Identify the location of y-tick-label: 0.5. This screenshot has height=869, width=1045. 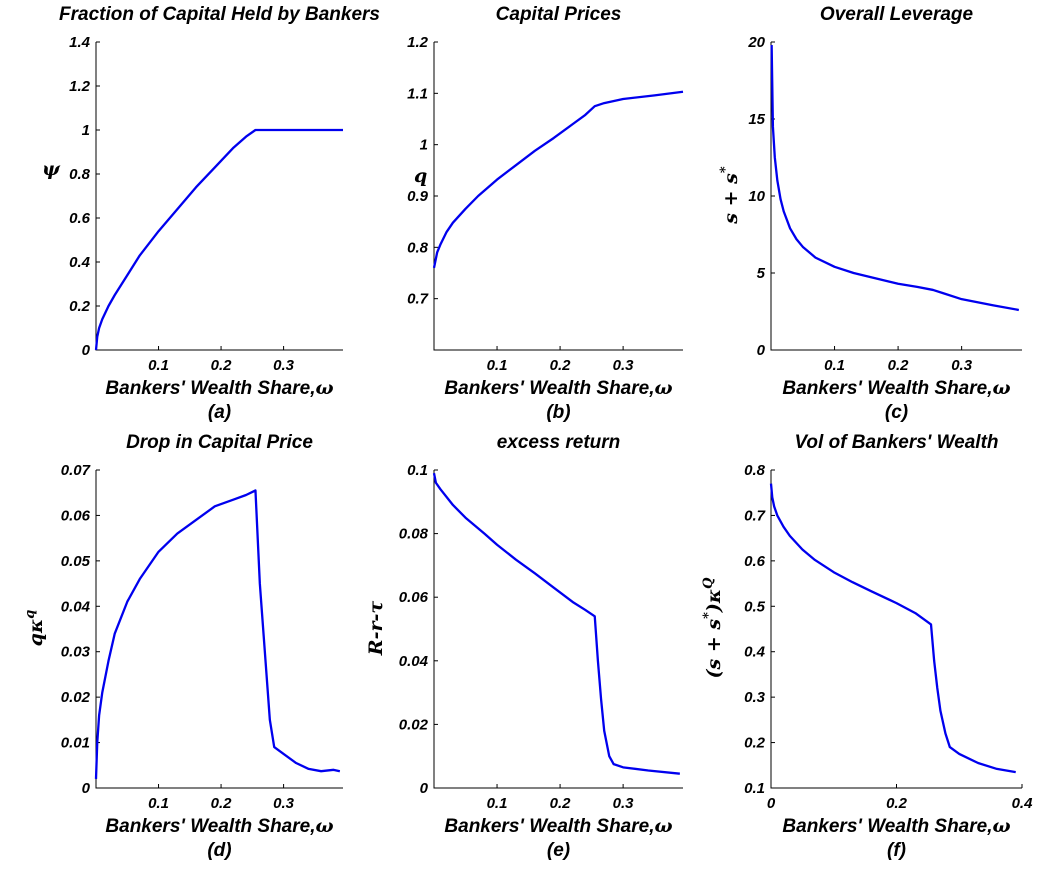
(755, 606).